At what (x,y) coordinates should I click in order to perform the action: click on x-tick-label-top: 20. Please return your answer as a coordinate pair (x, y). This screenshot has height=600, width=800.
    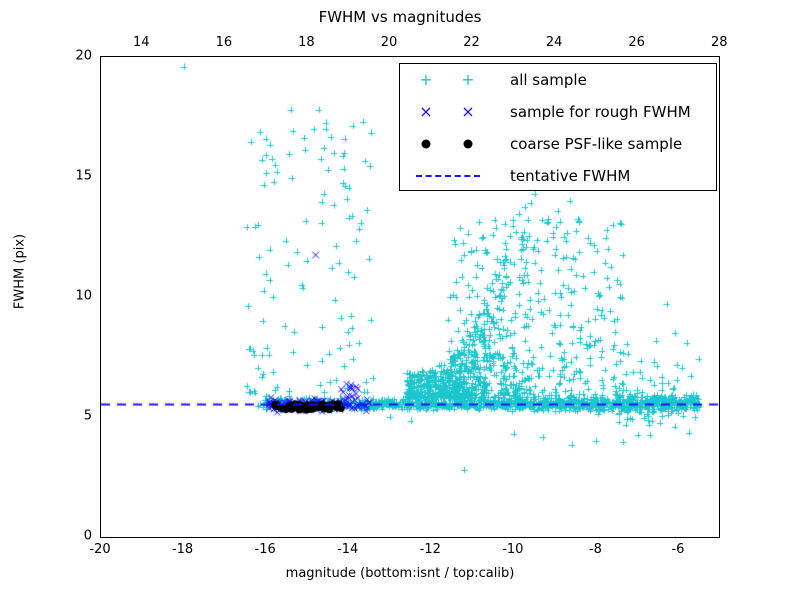
    Looking at the image, I should click on (389, 42).